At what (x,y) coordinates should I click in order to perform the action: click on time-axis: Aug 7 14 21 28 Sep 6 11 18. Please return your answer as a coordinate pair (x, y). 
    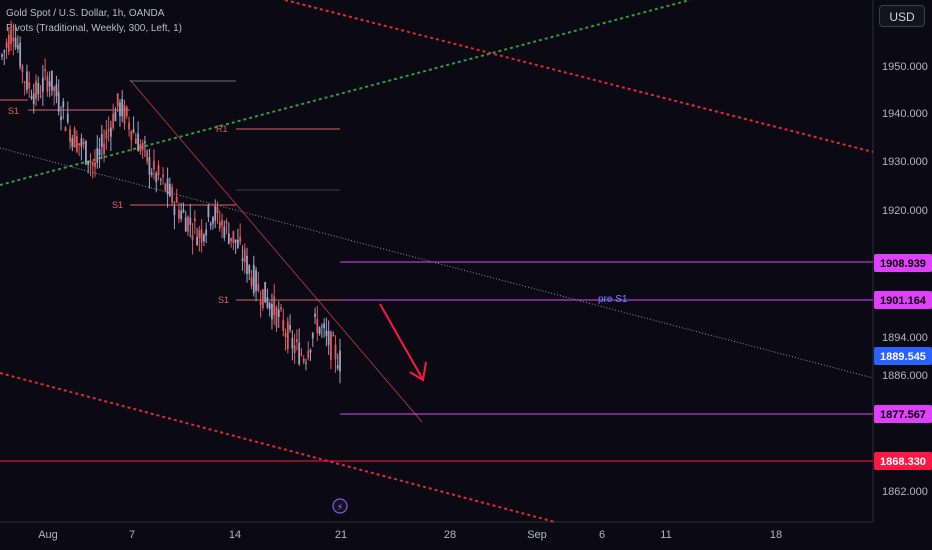
    Looking at the image, I should click on (410, 535).